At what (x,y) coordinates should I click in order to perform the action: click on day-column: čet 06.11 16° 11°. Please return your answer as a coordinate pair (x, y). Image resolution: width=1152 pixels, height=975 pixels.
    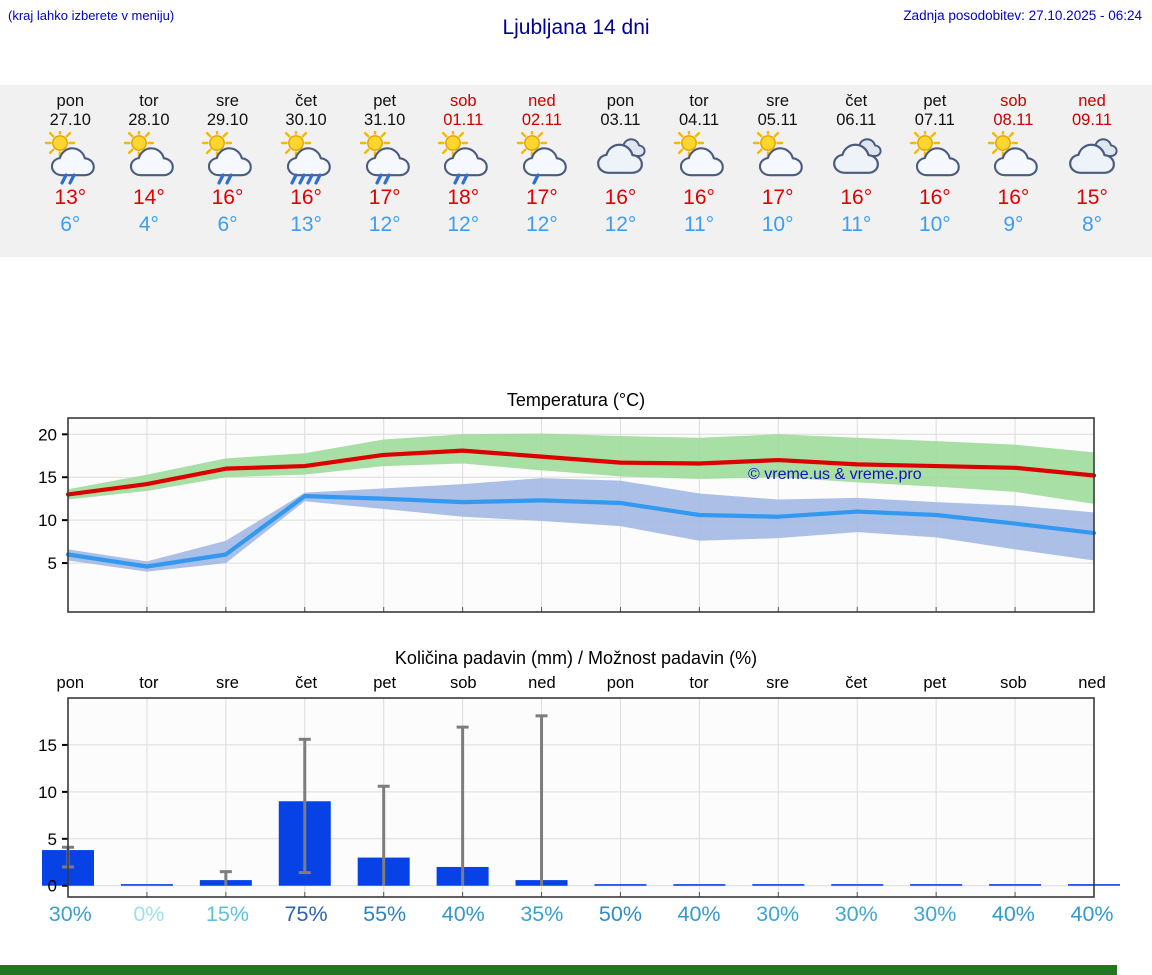
    Looking at the image, I should click on (856, 171).